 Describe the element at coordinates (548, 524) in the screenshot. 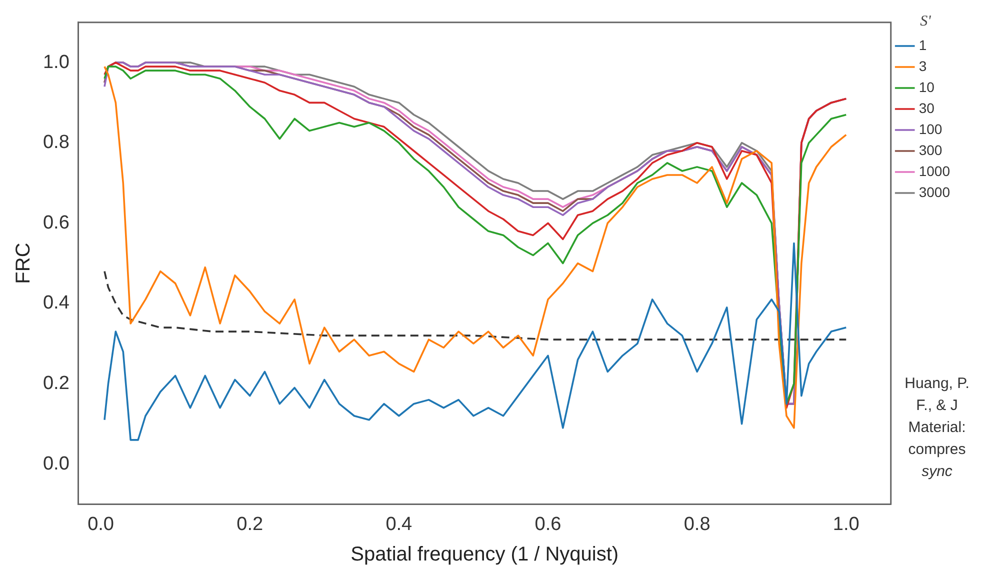

I see `x-tick-label: 0.6` at that location.